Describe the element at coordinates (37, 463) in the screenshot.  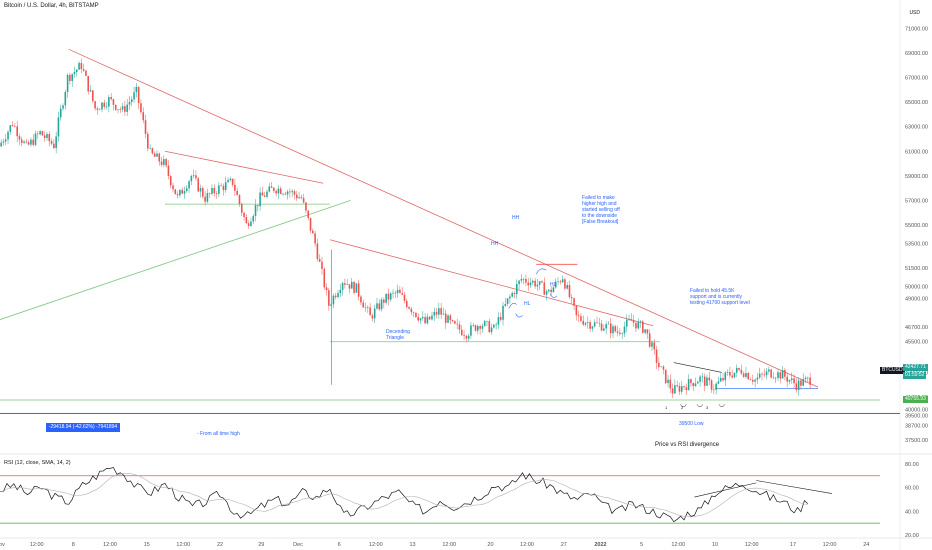
I see `rsi-title: RSI (12, close, SMA, 14, 2)` at that location.